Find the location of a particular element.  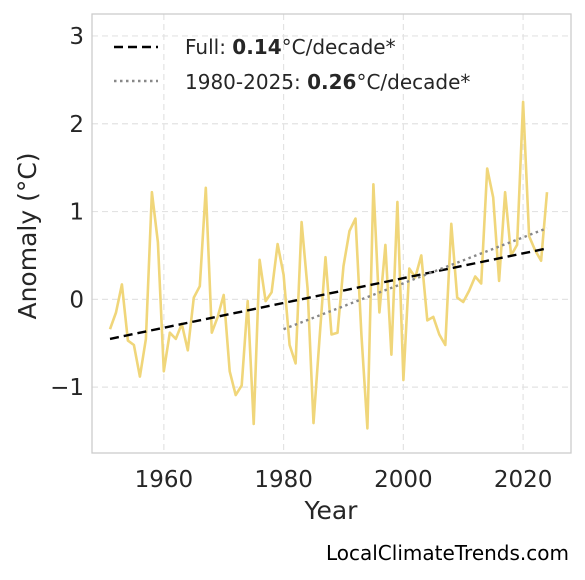

legend-recent-suffix: °C/decade* is located at coordinates (413, 82).